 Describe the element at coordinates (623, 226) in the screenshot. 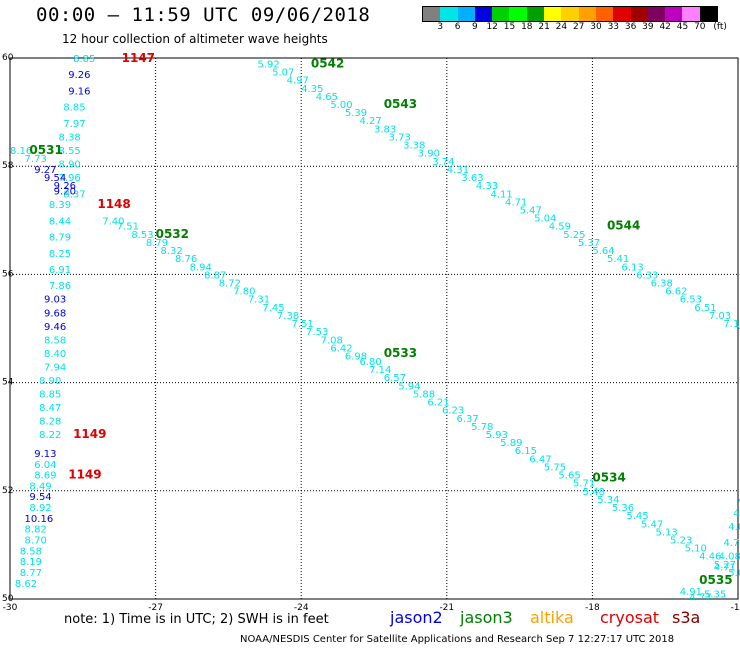

I see `pass-time-label: 0544` at that location.